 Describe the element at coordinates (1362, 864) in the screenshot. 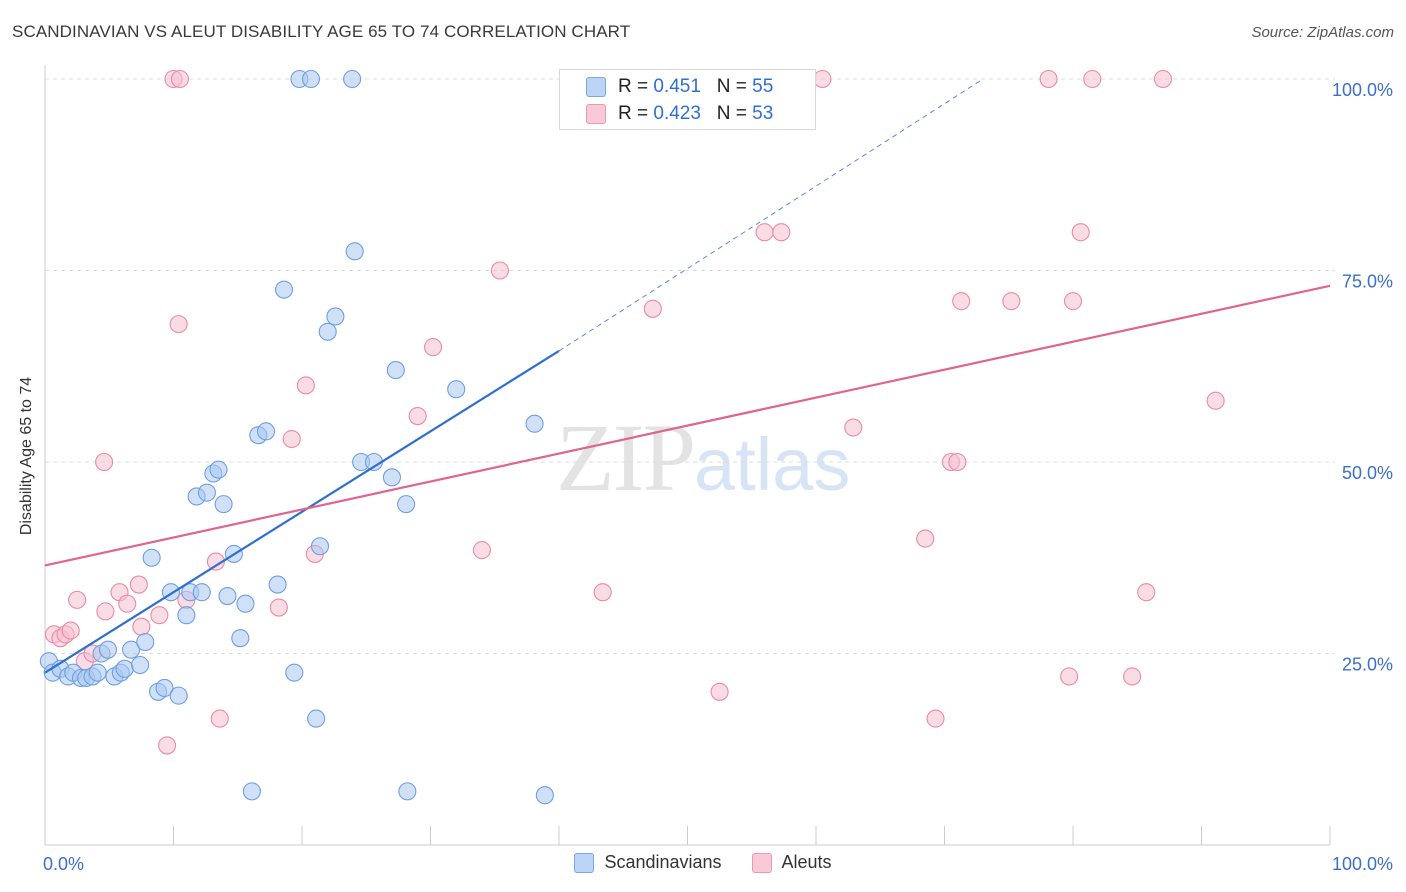

I see `x-tick-label: 100.0%` at that location.